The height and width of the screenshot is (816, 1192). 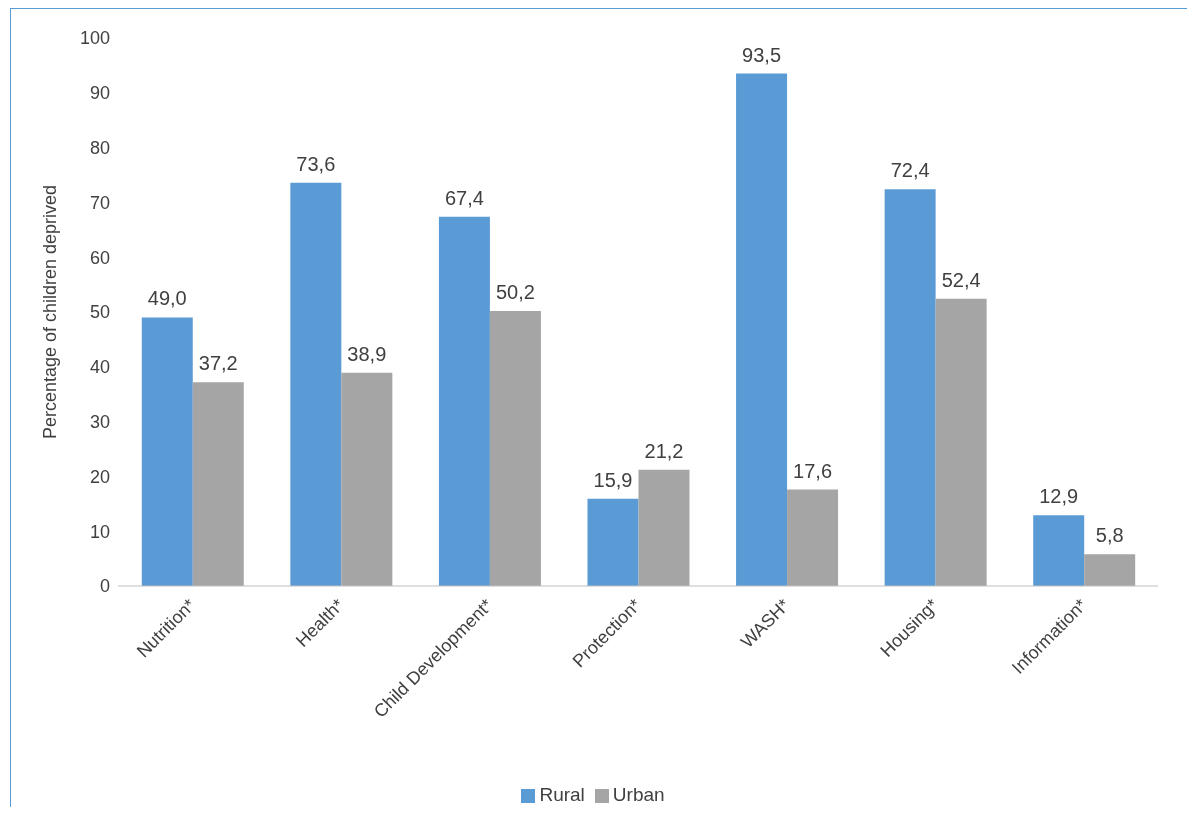 What do you see at coordinates (167, 298) in the screenshot?
I see `data-label: 49,0` at bounding box center [167, 298].